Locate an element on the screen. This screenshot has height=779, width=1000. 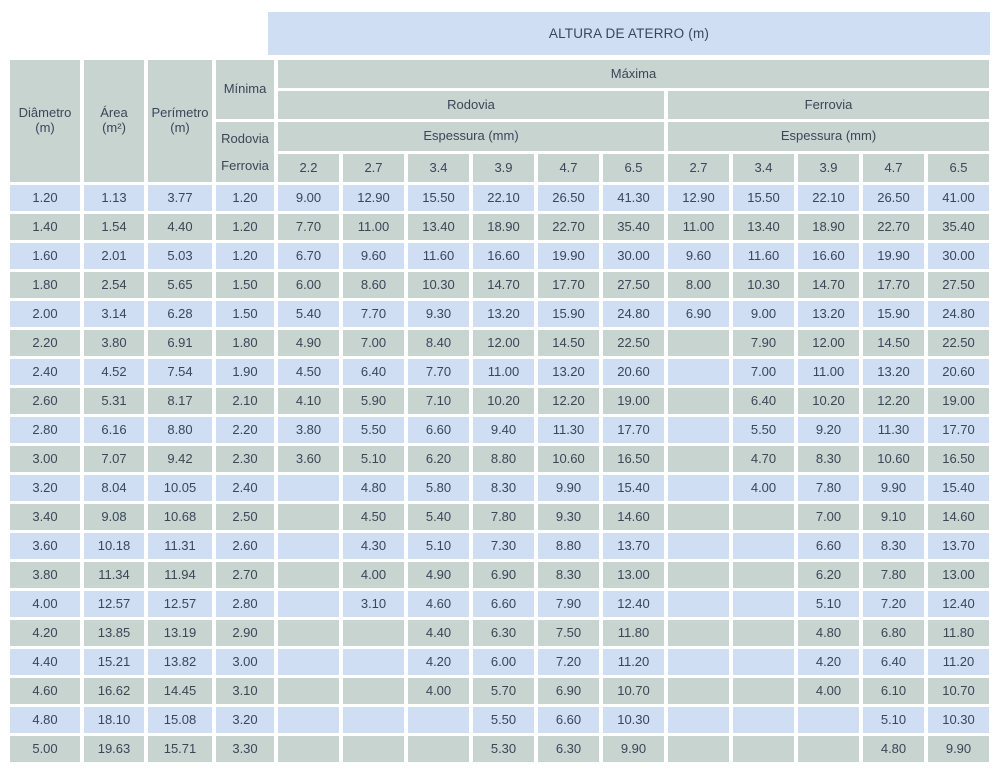
body-cell: 14.50 is located at coordinates (568, 343).